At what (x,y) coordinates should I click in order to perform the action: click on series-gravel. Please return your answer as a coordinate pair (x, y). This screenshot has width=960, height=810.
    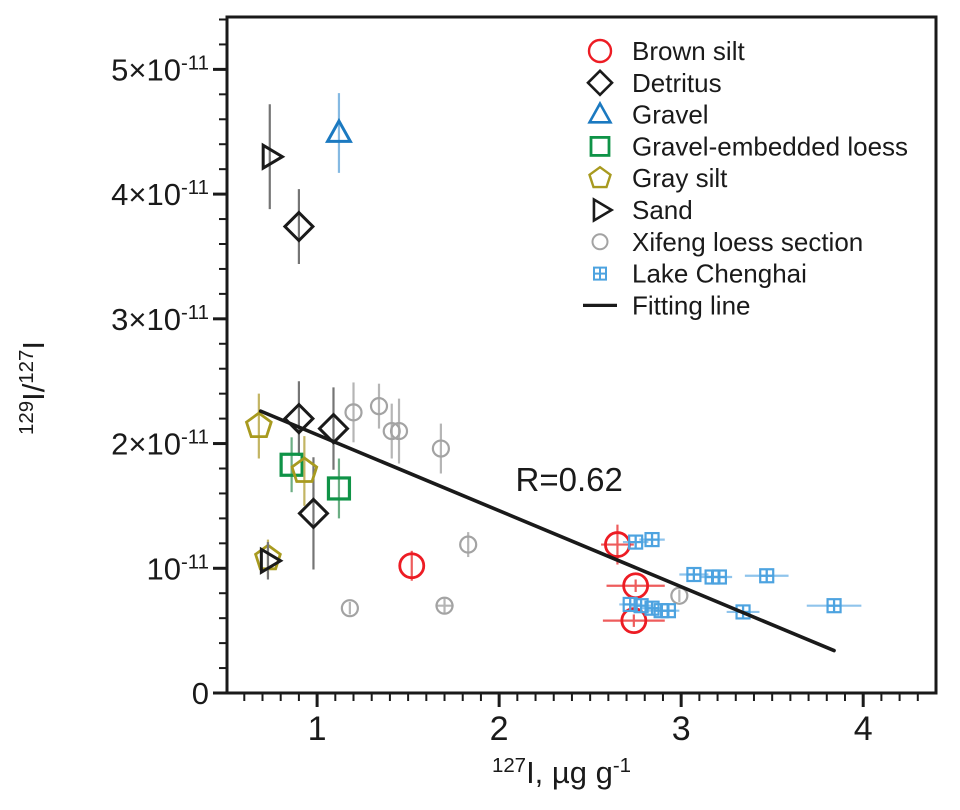
    Looking at the image, I should click on (338, 133).